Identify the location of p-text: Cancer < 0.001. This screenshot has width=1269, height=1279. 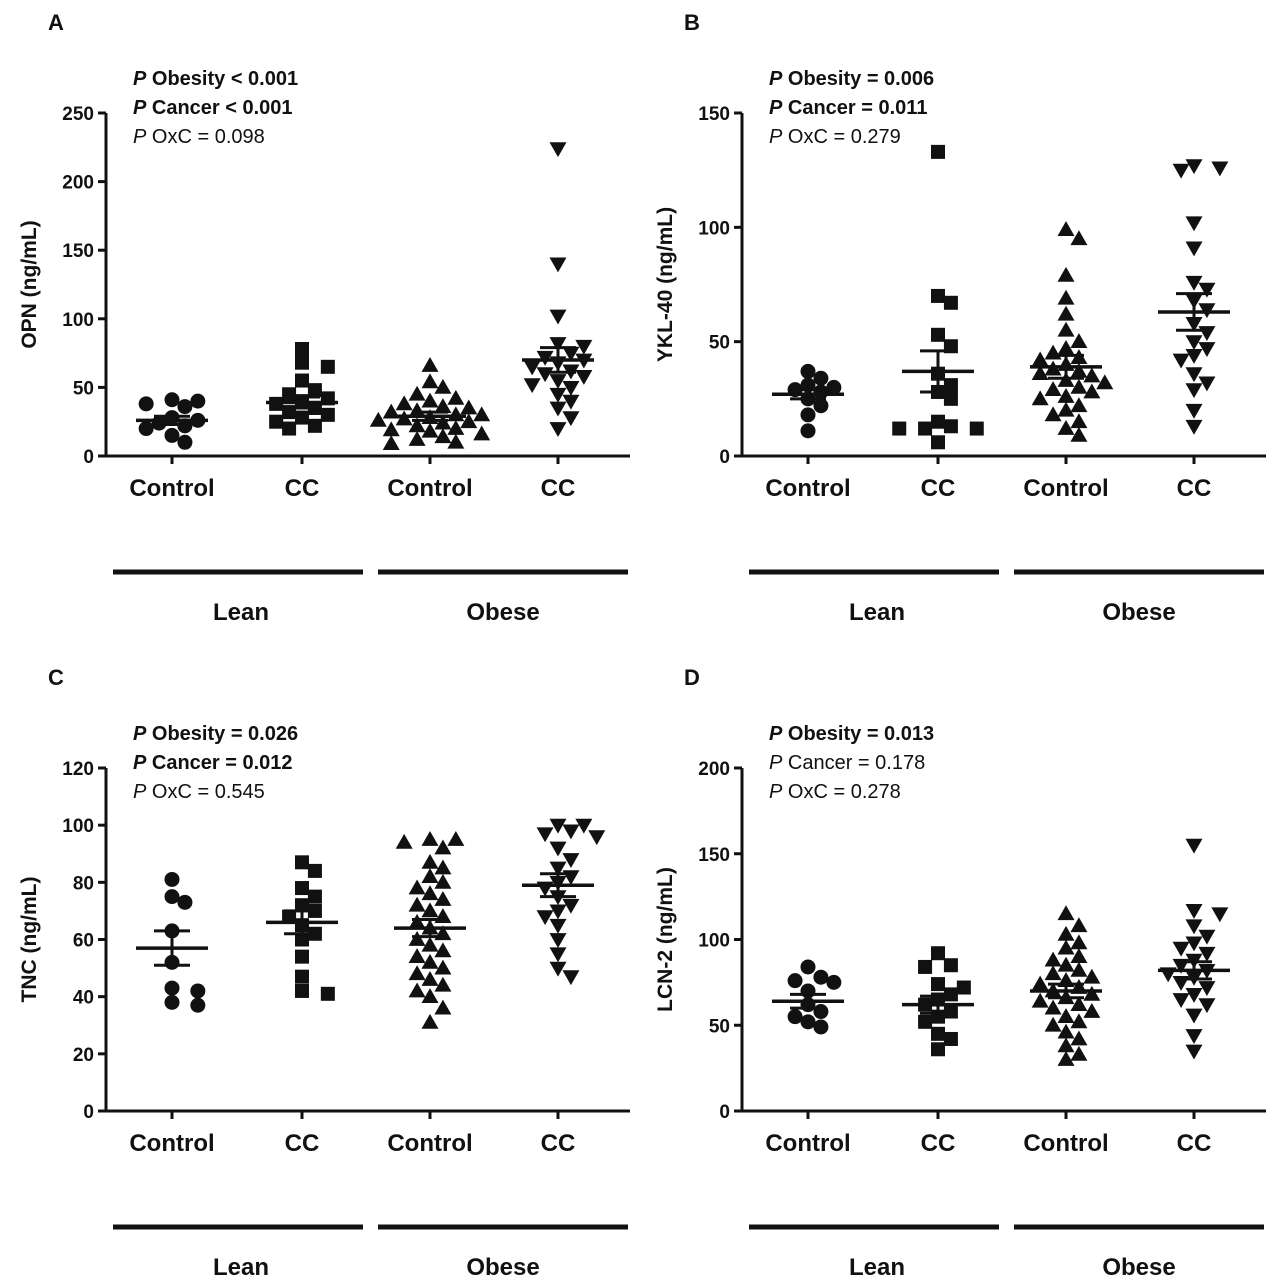
(219, 108).